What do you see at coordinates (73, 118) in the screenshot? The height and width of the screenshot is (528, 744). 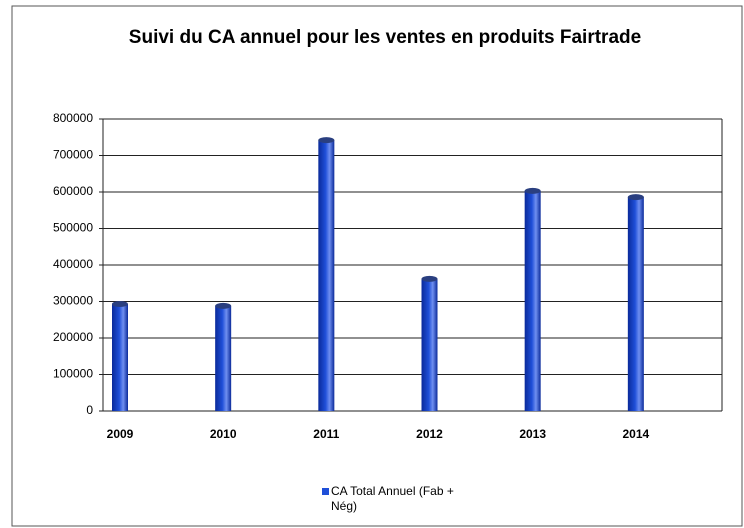 I see `y-tick-label: 800000` at bounding box center [73, 118].